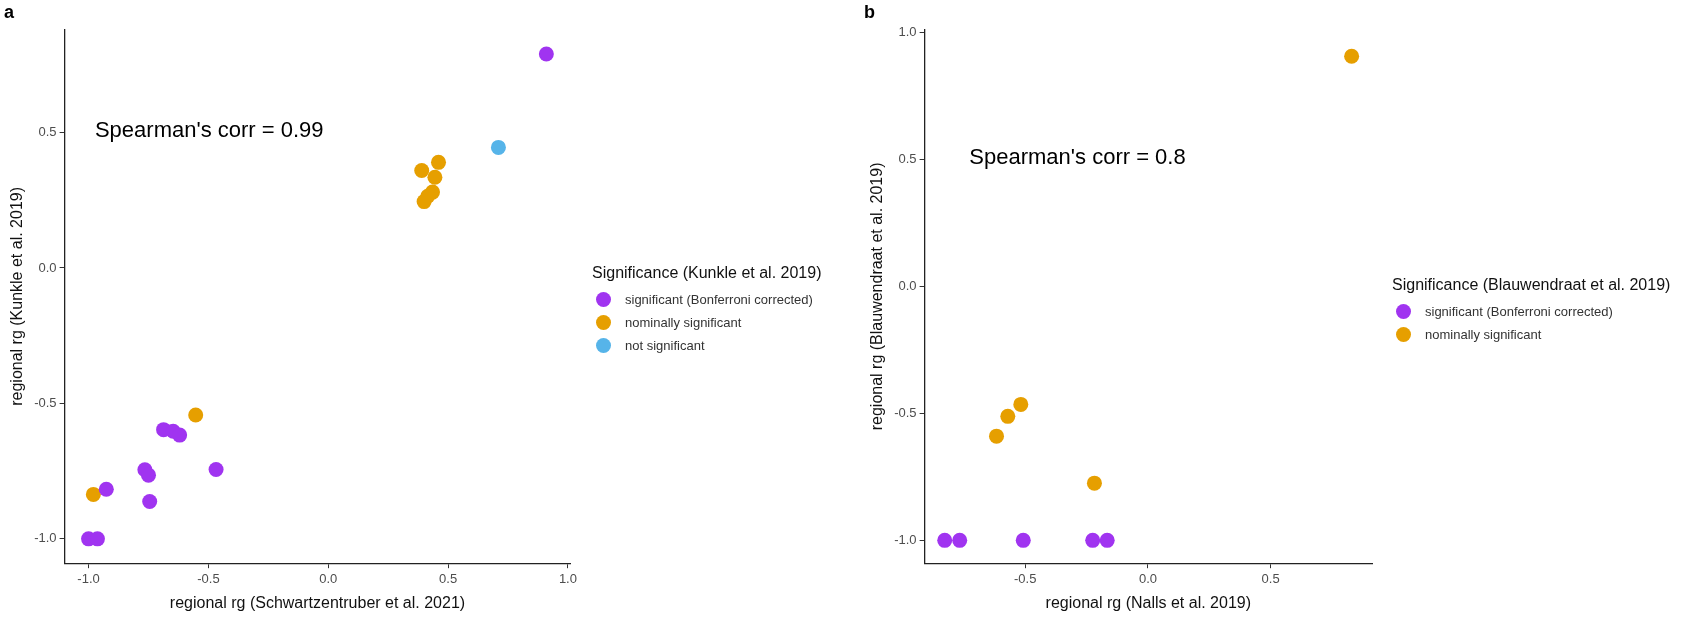 The image size is (1686, 621). What do you see at coordinates (317, 602) in the screenshot?
I see `x-axis-title: regional rg (Schwartzentruber et al. 2021)` at bounding box center [317, 602].